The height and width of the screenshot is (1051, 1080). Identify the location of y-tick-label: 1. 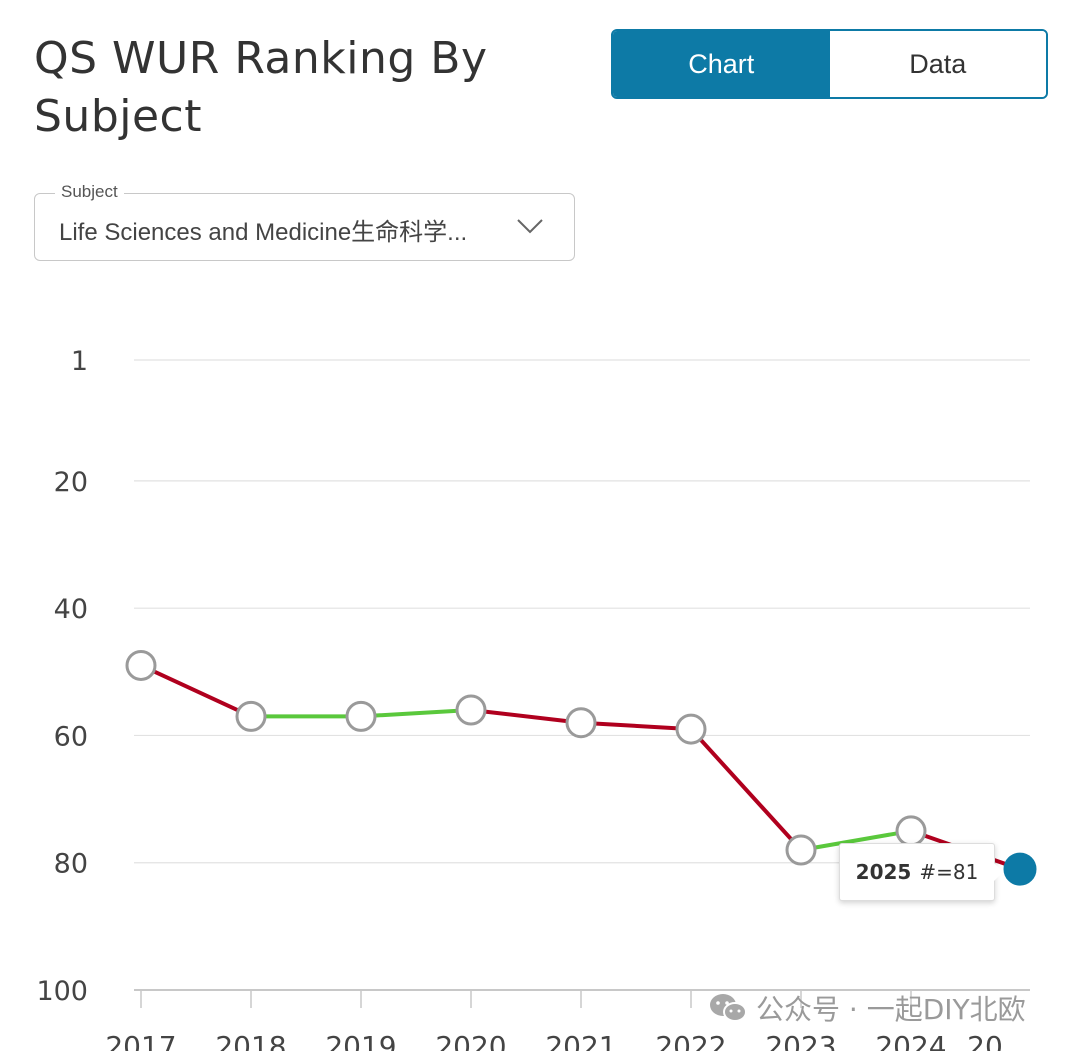
(79, 361).